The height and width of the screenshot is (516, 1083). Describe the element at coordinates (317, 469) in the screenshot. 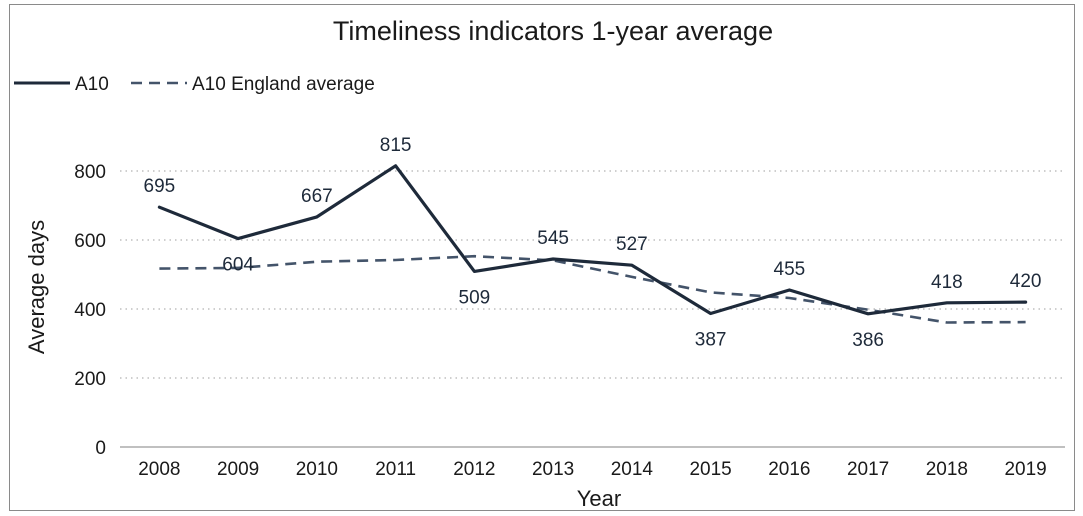

I see `x-tick-label-2010: 2010` at that location.